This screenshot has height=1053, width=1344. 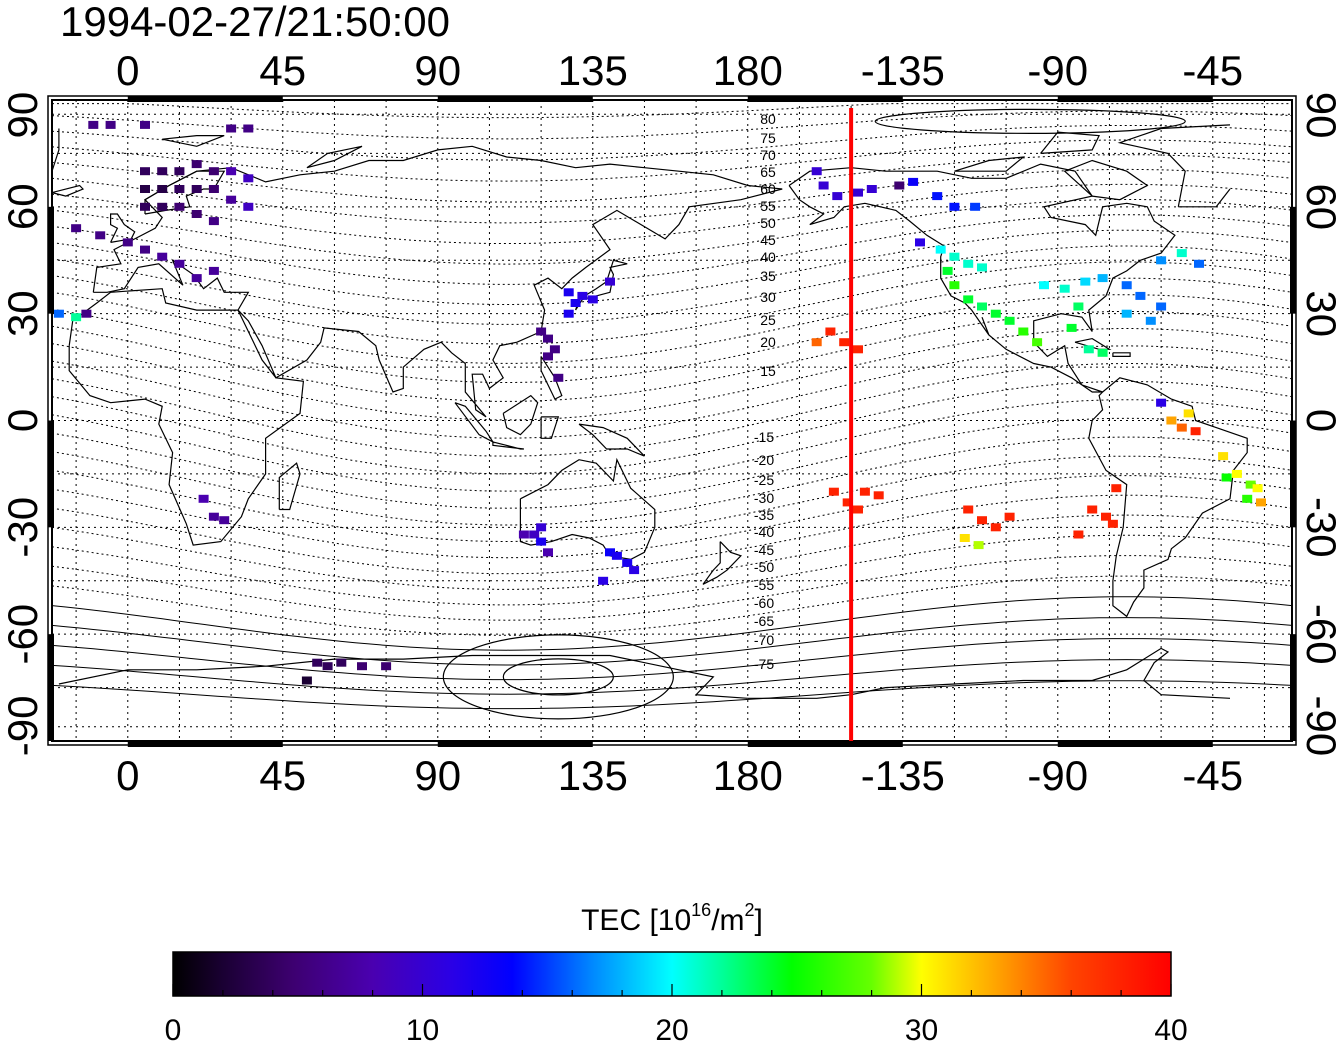 I want to click on x-tick-label-top: -90, so click(x=1057, y=70).